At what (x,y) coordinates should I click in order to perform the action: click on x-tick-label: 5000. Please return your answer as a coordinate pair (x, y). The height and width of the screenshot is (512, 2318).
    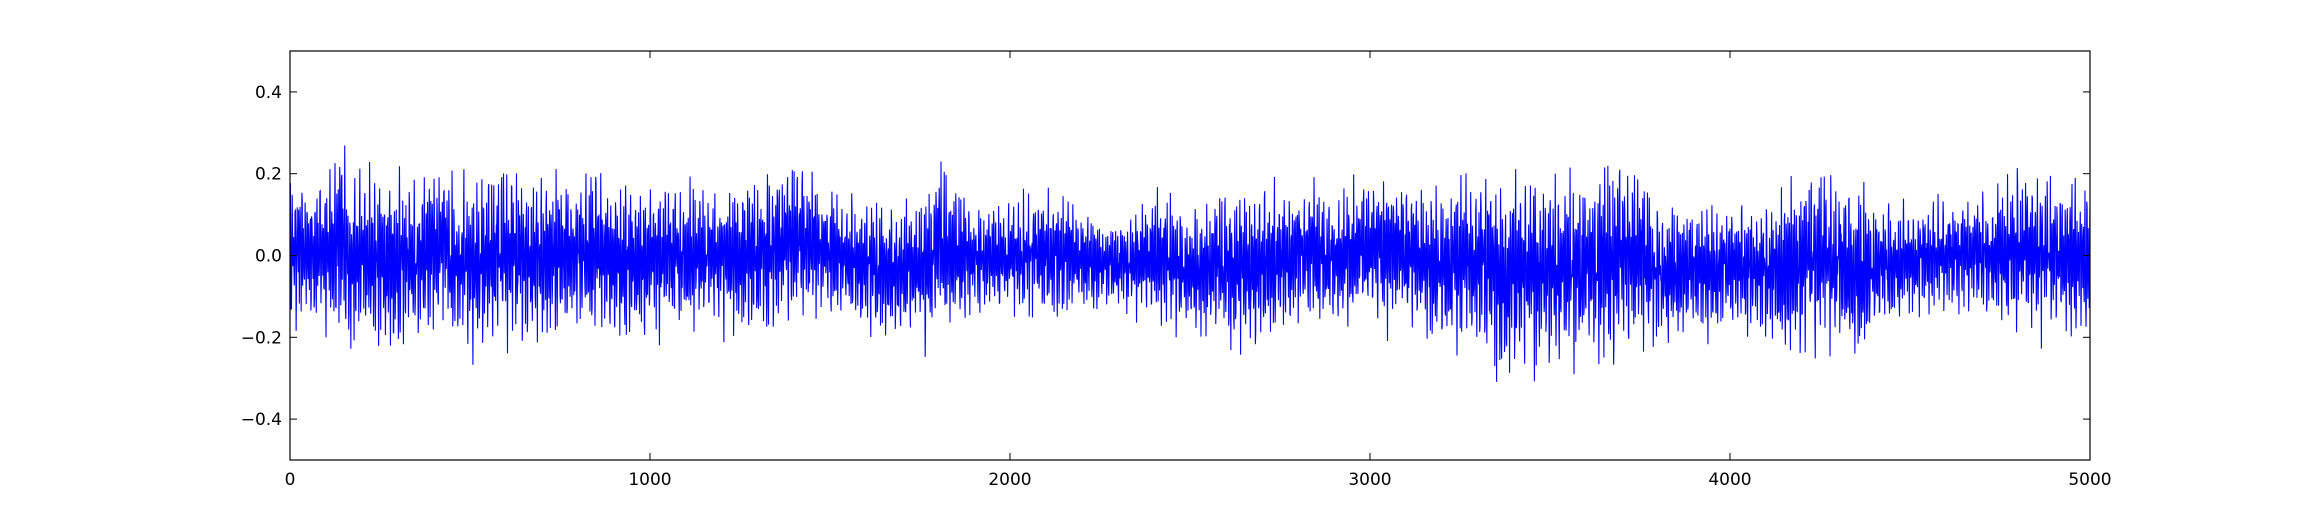
    Looking at the image, I should click on (2089, 480).